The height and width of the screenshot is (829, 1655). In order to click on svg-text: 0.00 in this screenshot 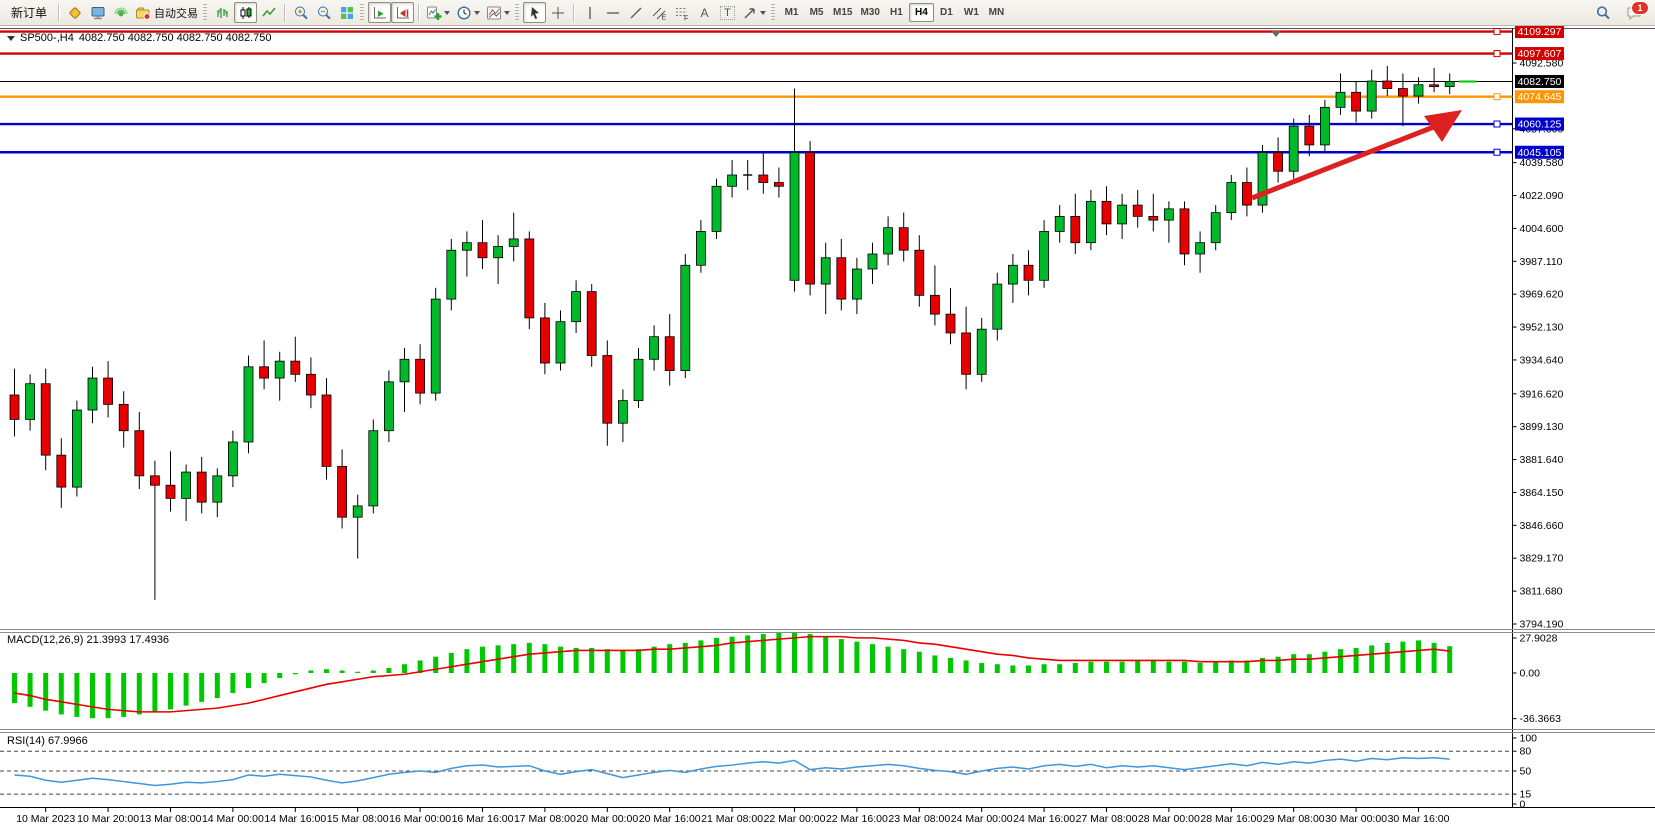, I will do `click(1530, 674)`.